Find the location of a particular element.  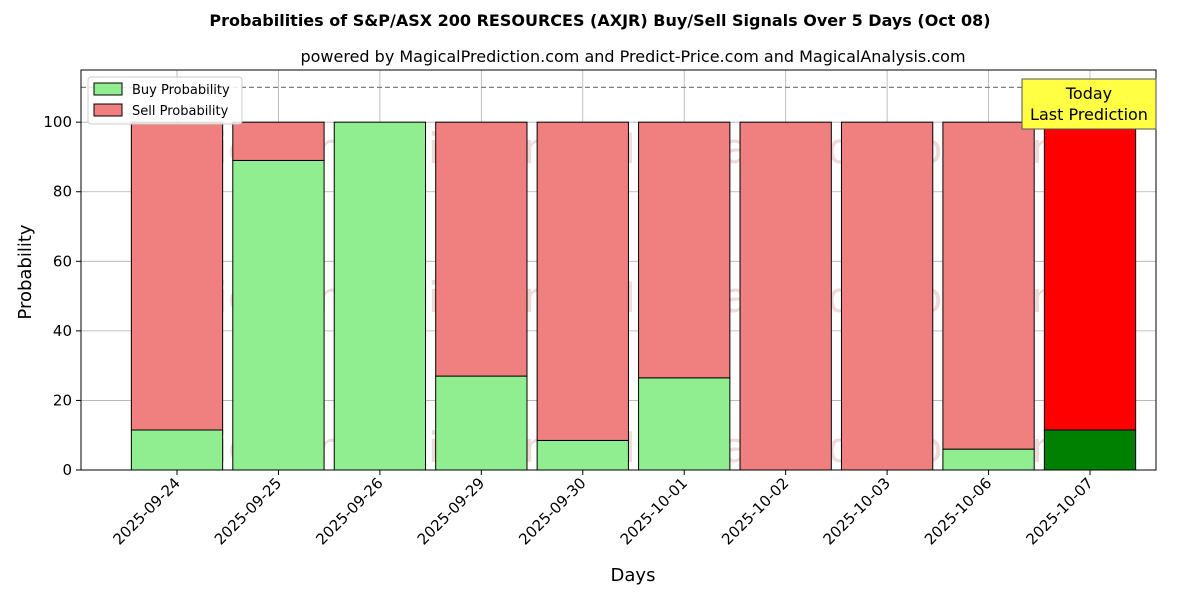

legend-label-buy: Buy Probability is located at coordinates (181, 90).